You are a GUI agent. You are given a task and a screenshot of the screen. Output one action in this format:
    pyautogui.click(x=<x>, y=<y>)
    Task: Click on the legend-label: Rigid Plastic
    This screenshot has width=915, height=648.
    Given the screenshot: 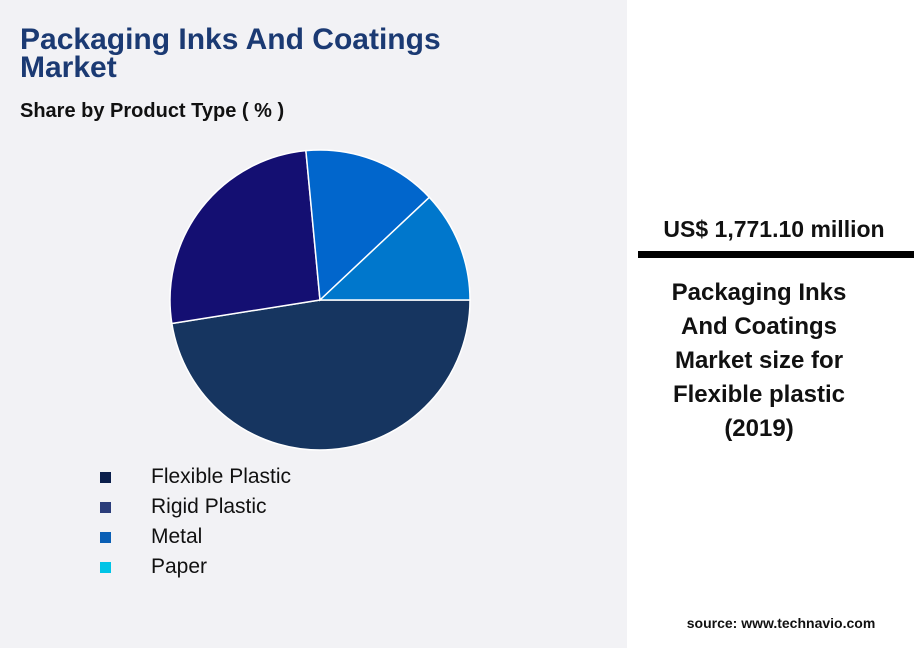 What is the action you would take?
    pyautogui.click(x=209, y=506)
    